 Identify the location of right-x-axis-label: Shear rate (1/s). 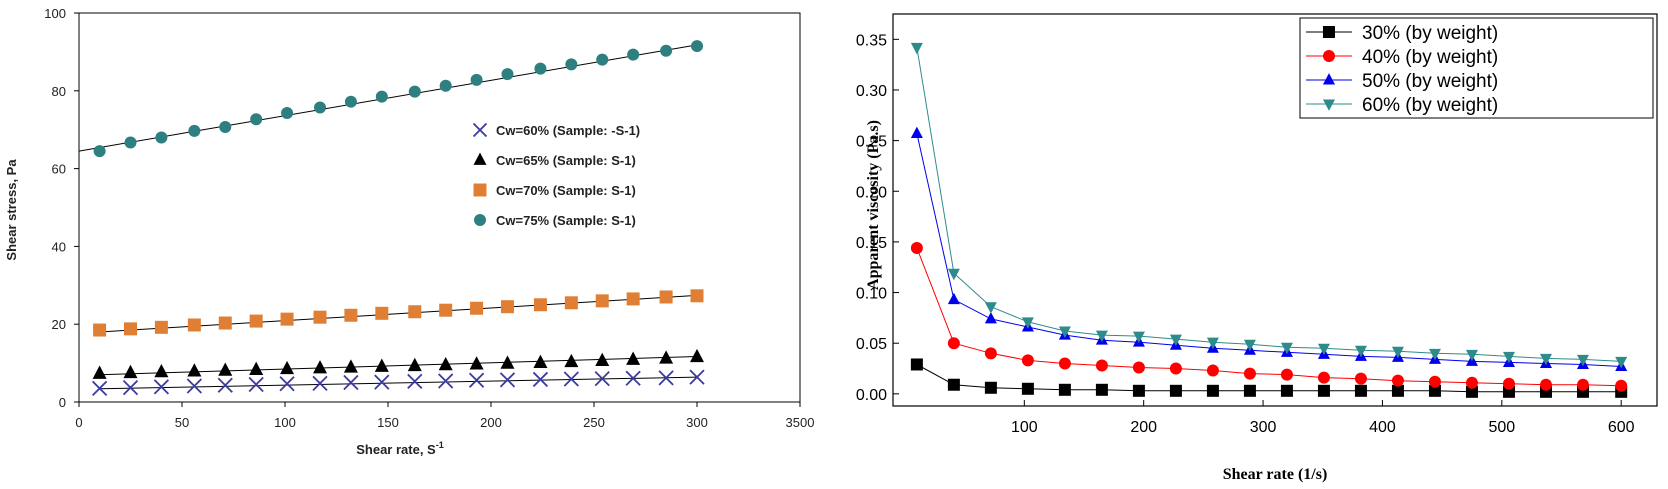
(1275, 474).